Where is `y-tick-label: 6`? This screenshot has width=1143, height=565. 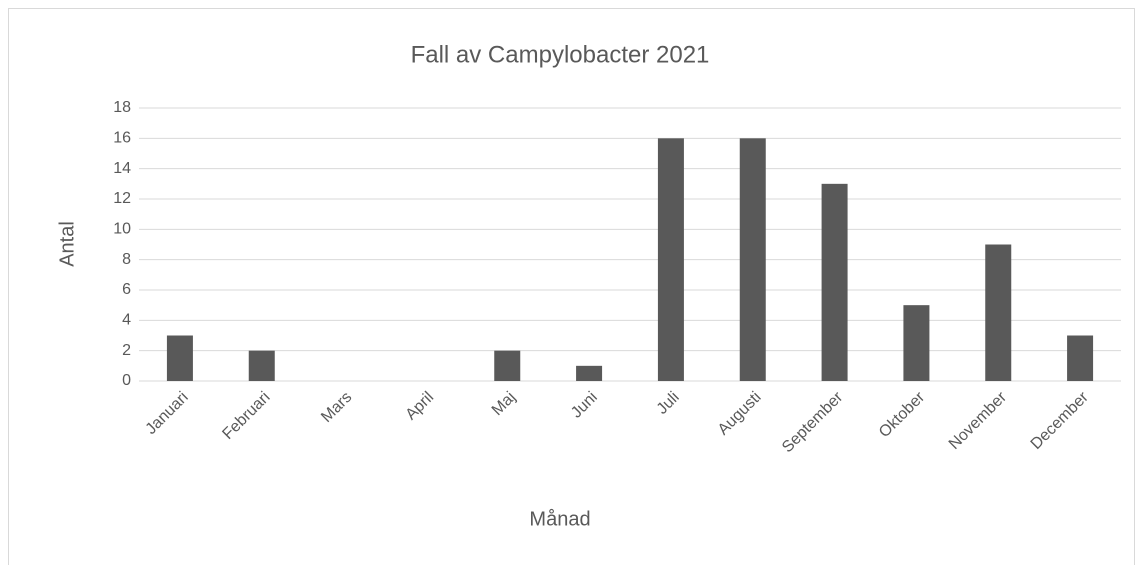
y-tick-label: 6 is located at coordinates (126, 289).